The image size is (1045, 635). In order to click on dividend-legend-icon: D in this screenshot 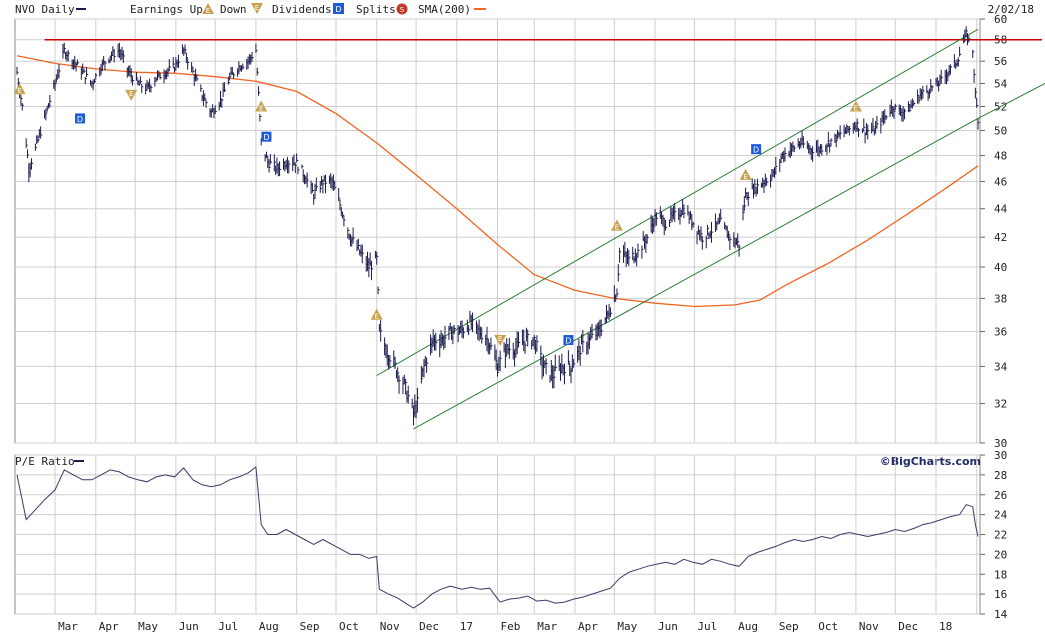, I will do `click(338, 8)`.